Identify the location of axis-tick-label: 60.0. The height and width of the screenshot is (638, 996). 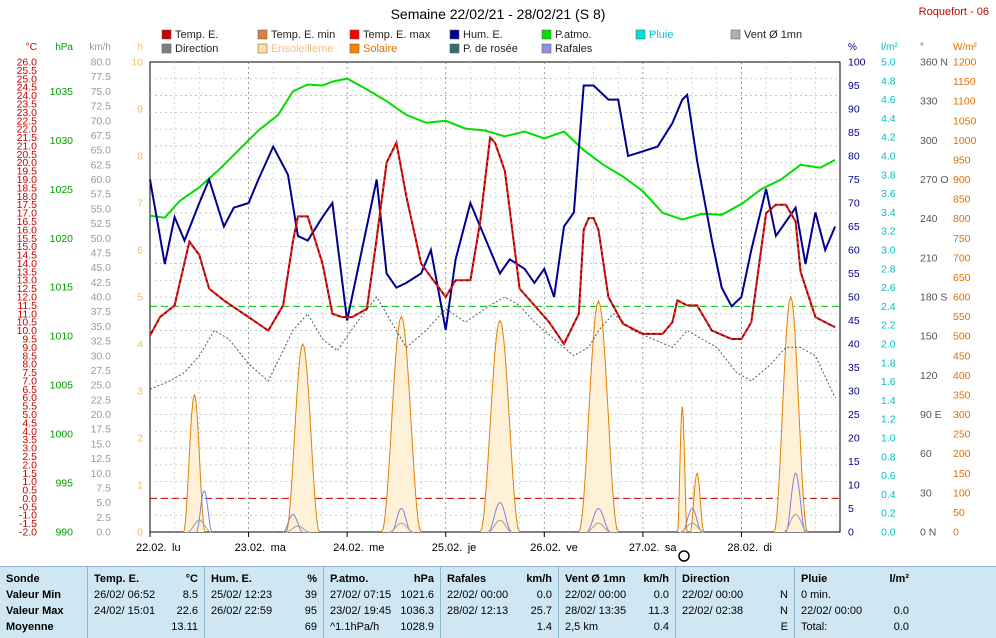
(101, 180).